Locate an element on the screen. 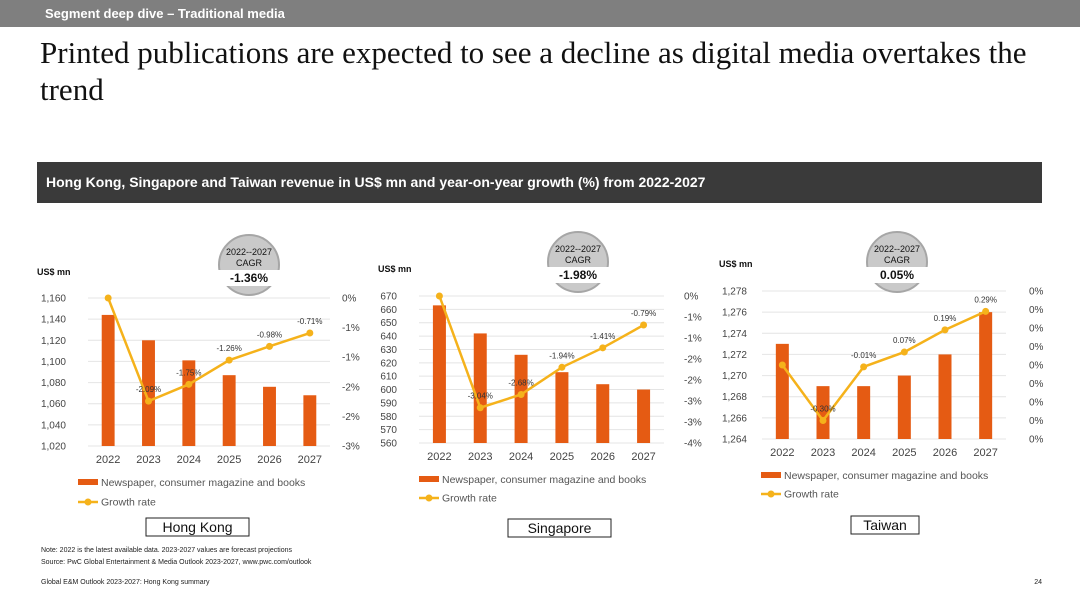 The image size is (1080, 607). y-tick-label: 600 is located at coordinates (388, 390).